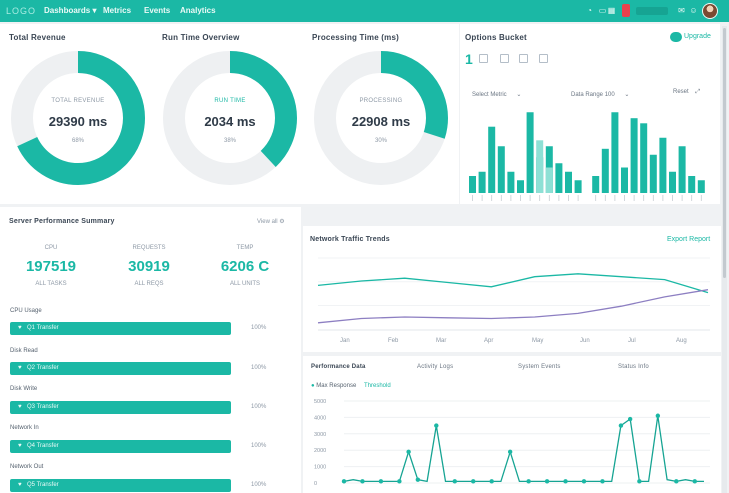 The width and height of the screenshot is (729, 493). What do you see at coordinates (710, 11) in the screenshot?
I see `avatar` at bounding box center [710, 11].